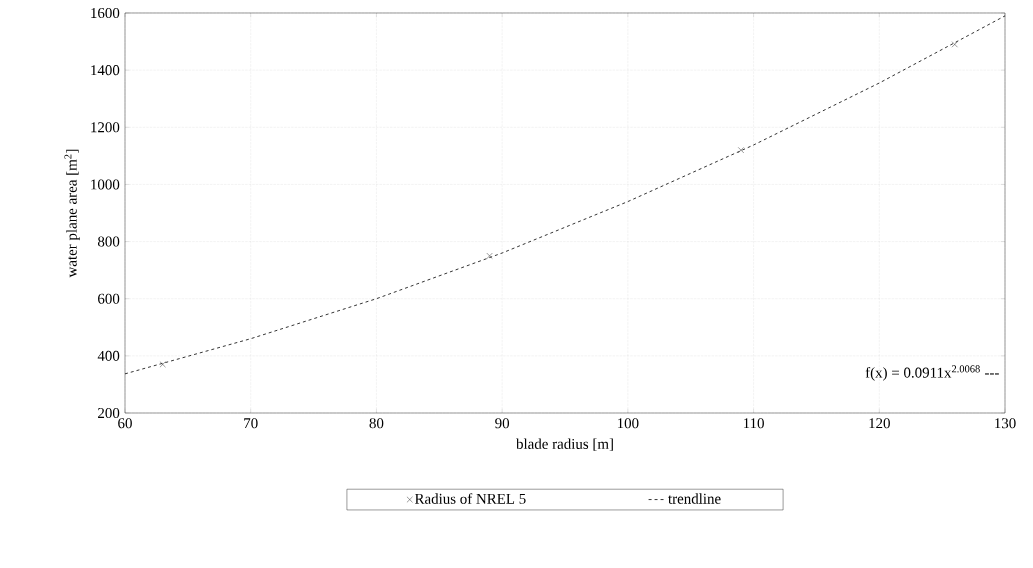 The image size is (1033, 568). Describe the element at coordinates (109, 298) in the screenshot. I see `y-tick-label: 600` at that location.